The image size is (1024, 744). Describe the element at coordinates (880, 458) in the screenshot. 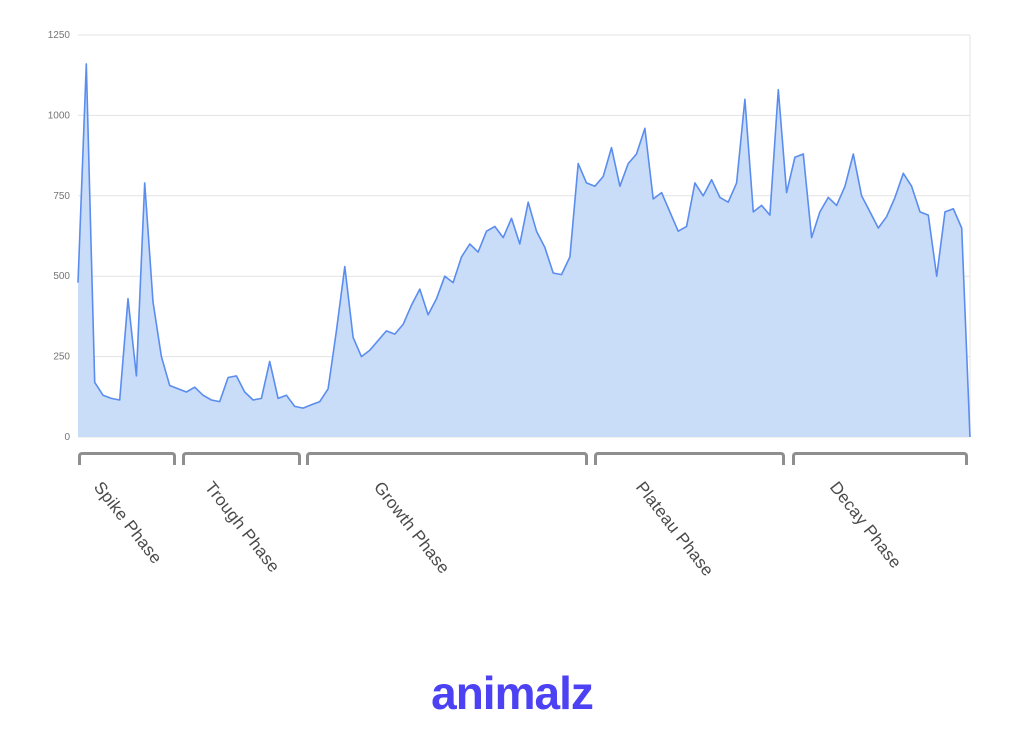

I see `phase-bracket-decay-phase` at that location.